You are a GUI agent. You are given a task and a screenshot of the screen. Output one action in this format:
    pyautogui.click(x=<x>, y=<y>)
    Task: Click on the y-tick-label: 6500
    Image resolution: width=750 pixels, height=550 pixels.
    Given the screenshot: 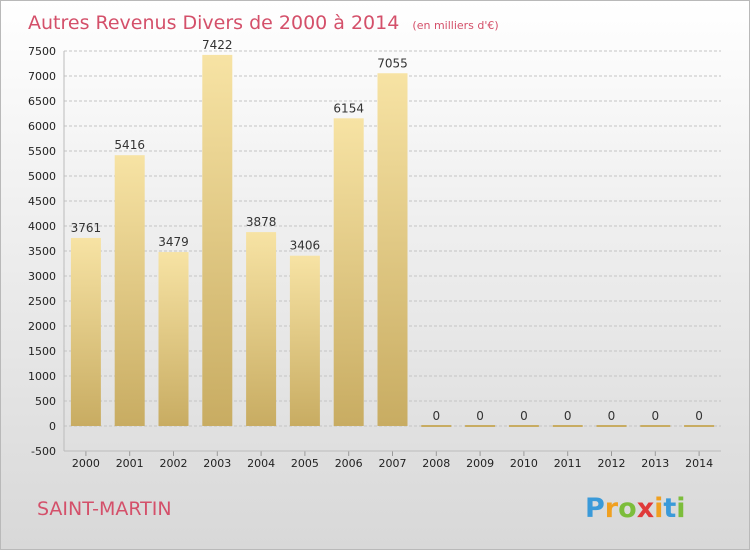 What is the action you would take?
    pyautogui.click(x=42, y=101)
    